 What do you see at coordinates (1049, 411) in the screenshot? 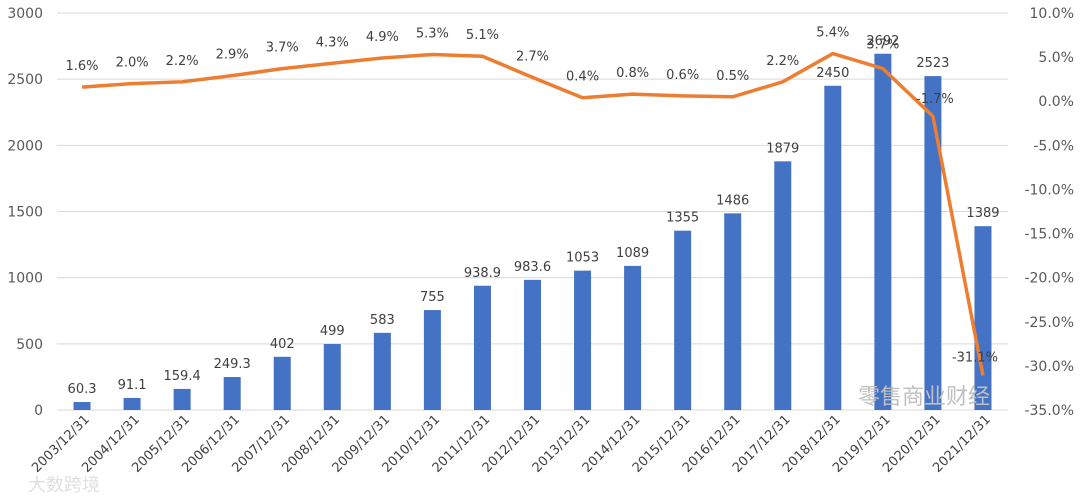
I see `right-tick-label: -35.0%` at bounding box center [1049, 411].